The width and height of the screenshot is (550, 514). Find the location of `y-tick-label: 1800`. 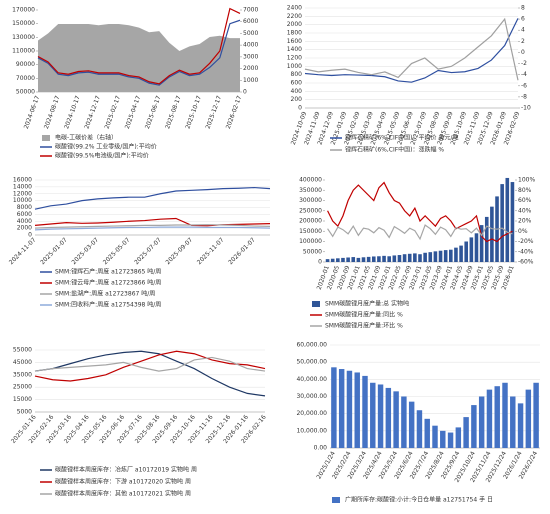

y-tick-label: 1800 is located at coordinates (294, 33).